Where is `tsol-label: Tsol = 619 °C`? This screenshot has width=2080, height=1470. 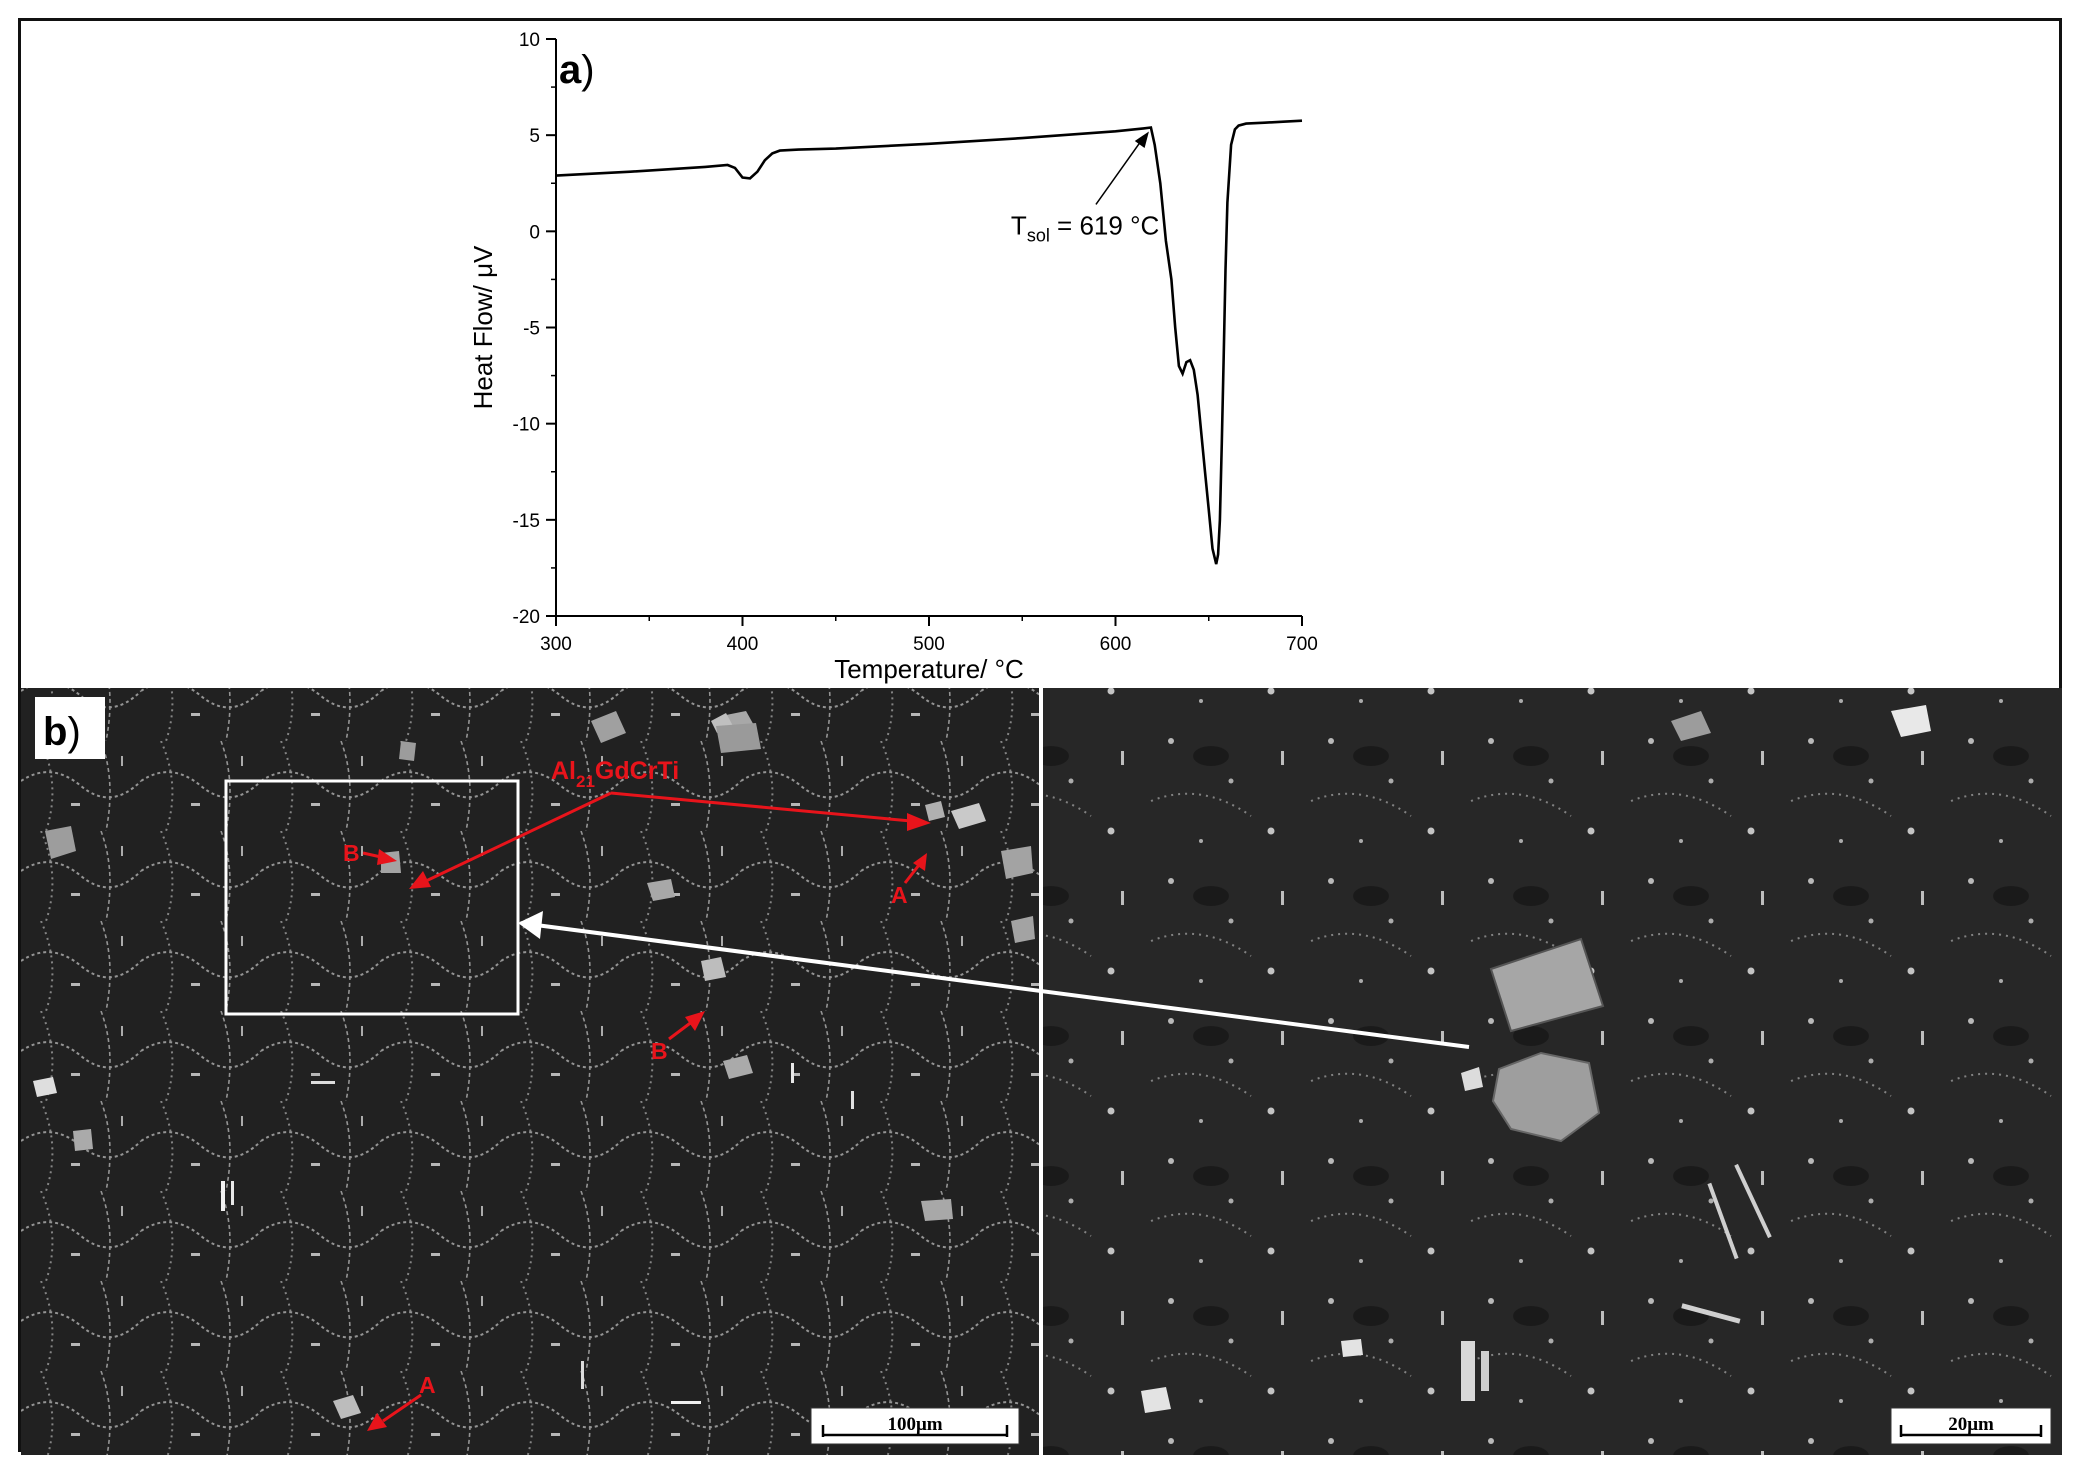
tsol-label: Tsol = 619 °C is located at coordinates (1085, 227).